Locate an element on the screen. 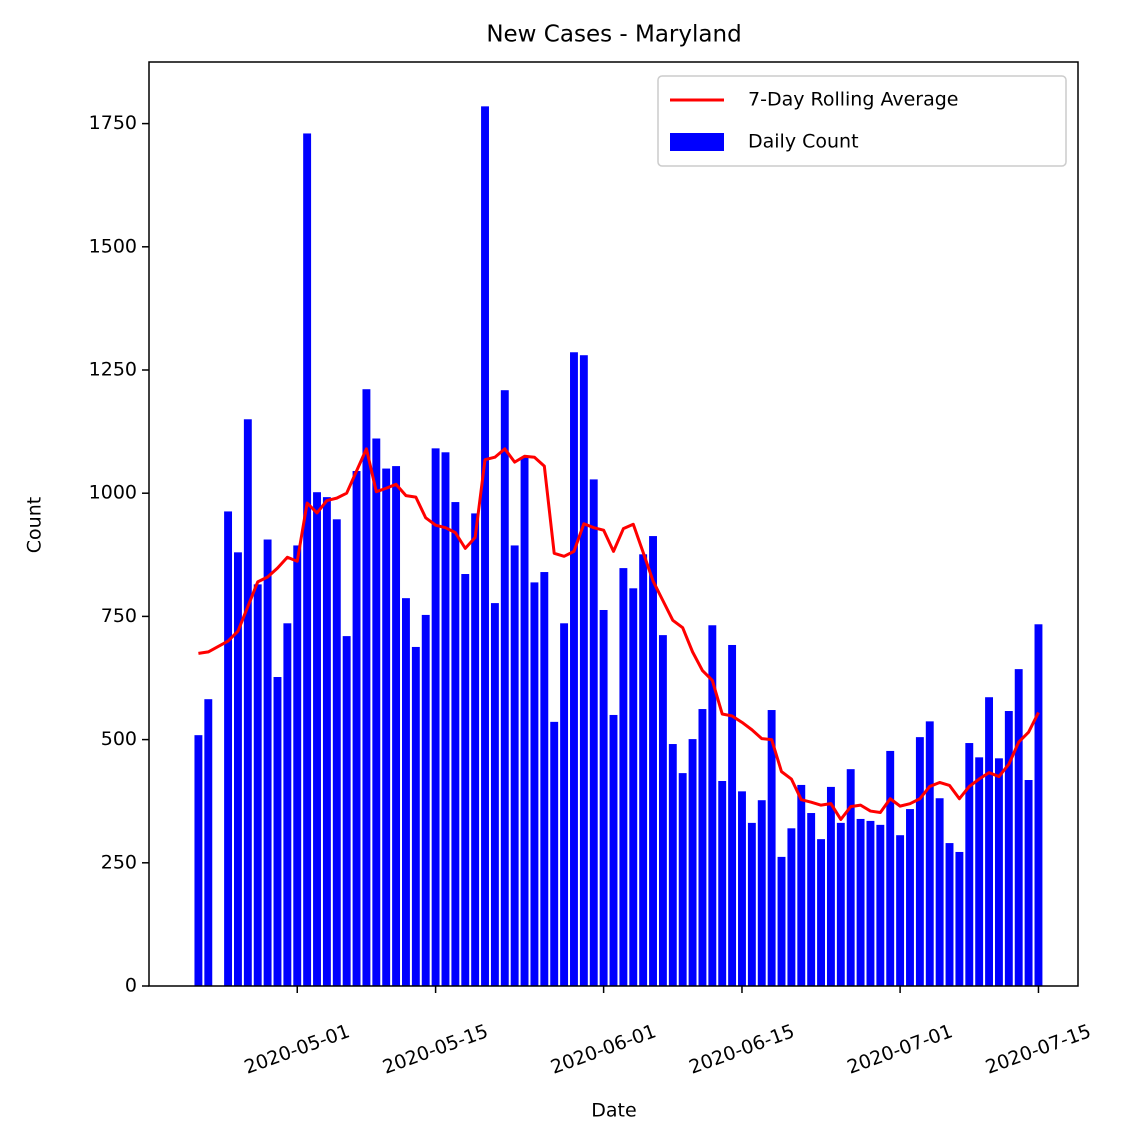  y-tick-label: 1750 is located at coordinates (113, 123).